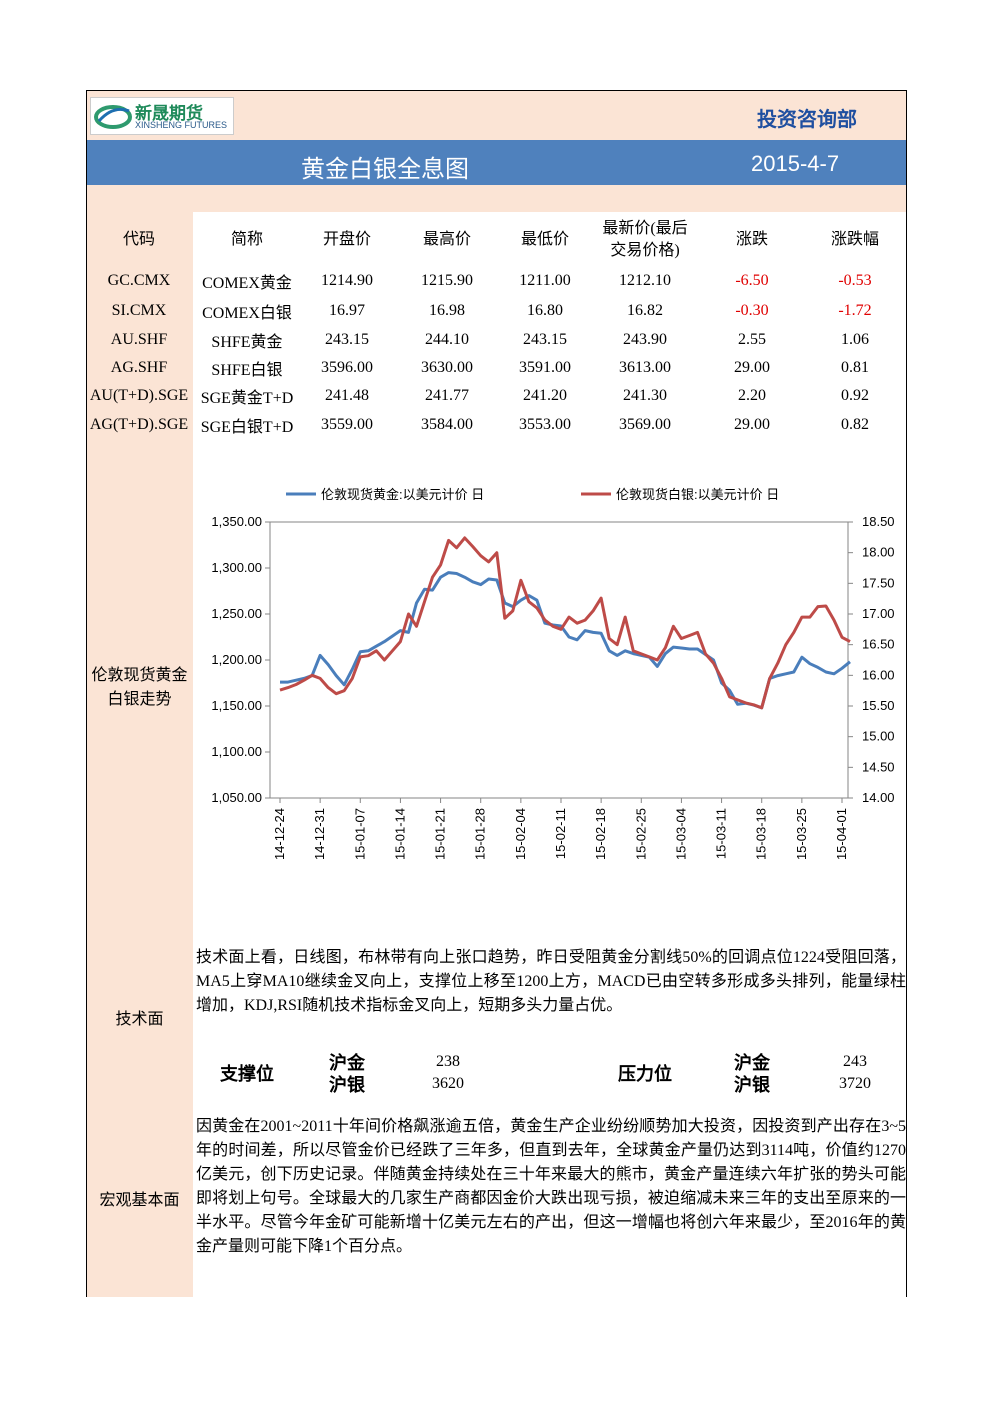  What do you see at coordinates (645, 280) in the screenshot?
I see `table-cell: 1212.10` at bounding box center [645, 280].